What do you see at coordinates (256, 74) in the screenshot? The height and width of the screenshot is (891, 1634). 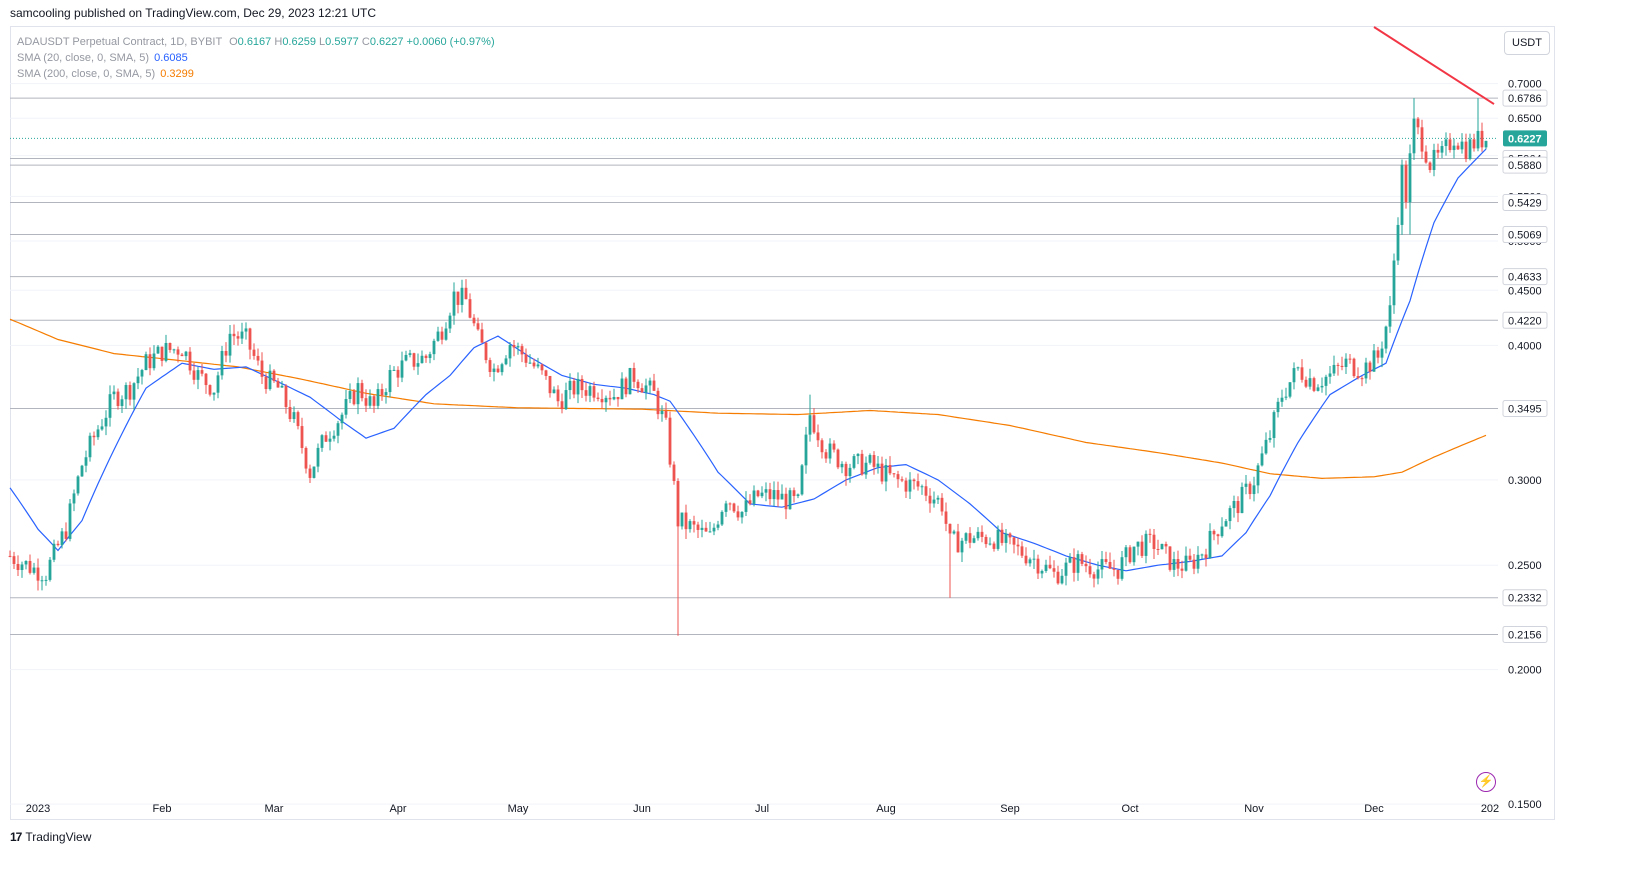 I see `legend-sma200-row: SMA (200, close, 0, SMA, 5) 0.3299` at bounding box center [256, 74].